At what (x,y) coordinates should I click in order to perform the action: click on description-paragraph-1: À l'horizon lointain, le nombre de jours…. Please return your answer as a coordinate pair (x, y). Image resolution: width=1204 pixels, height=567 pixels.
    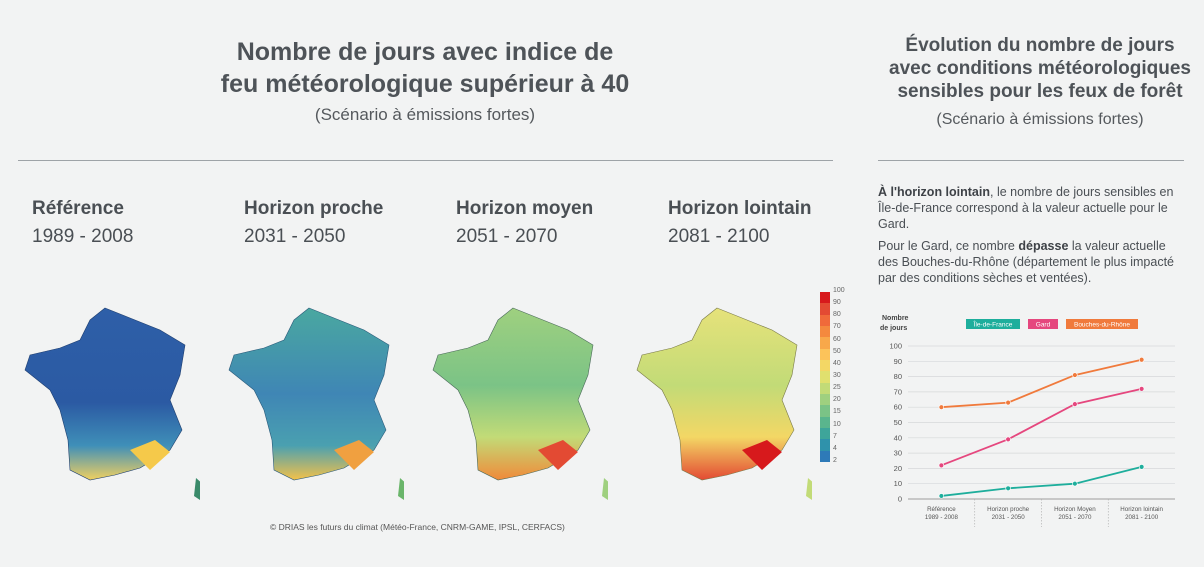
    Looking at the image, I should click on (1031, 208).